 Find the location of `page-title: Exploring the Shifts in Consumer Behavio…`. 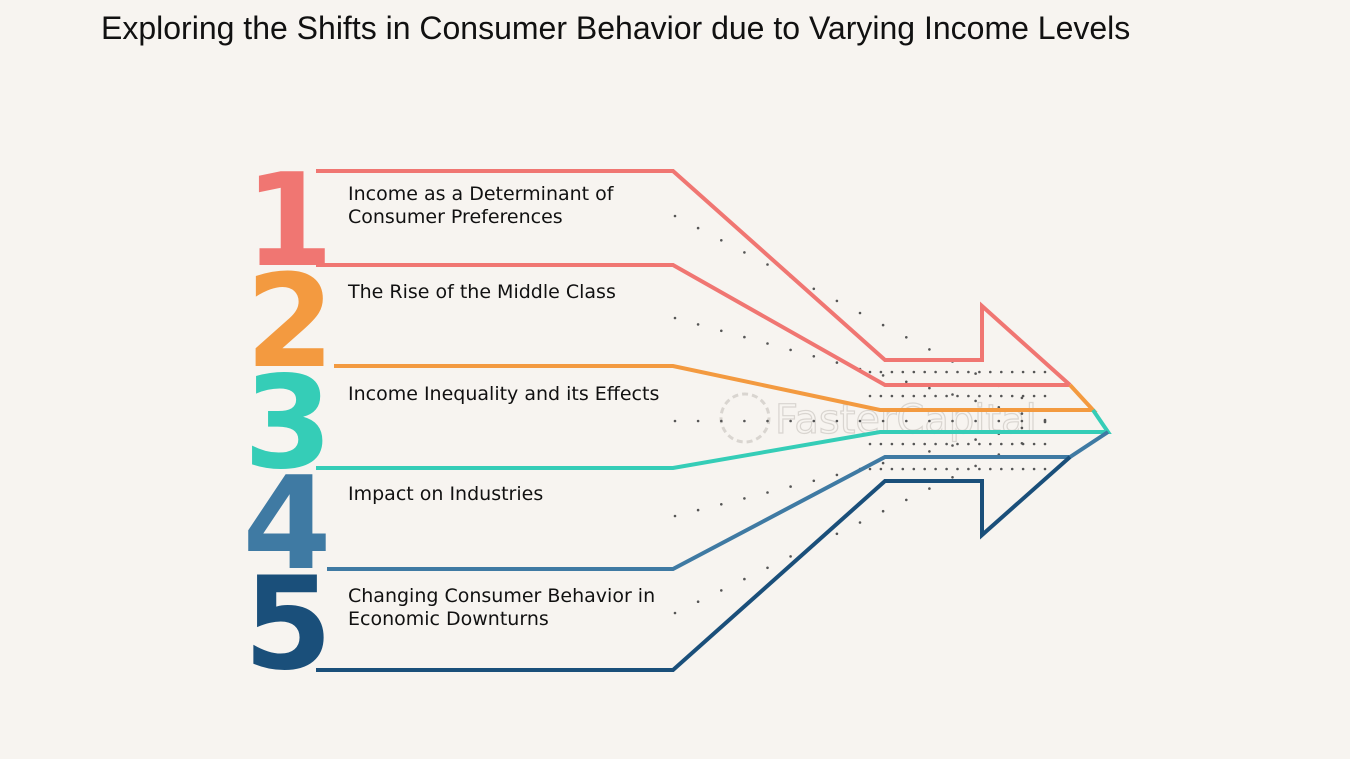

page-title: Exploring the Shifts in Consumer Behavio… is located at coordinates (616, 28).